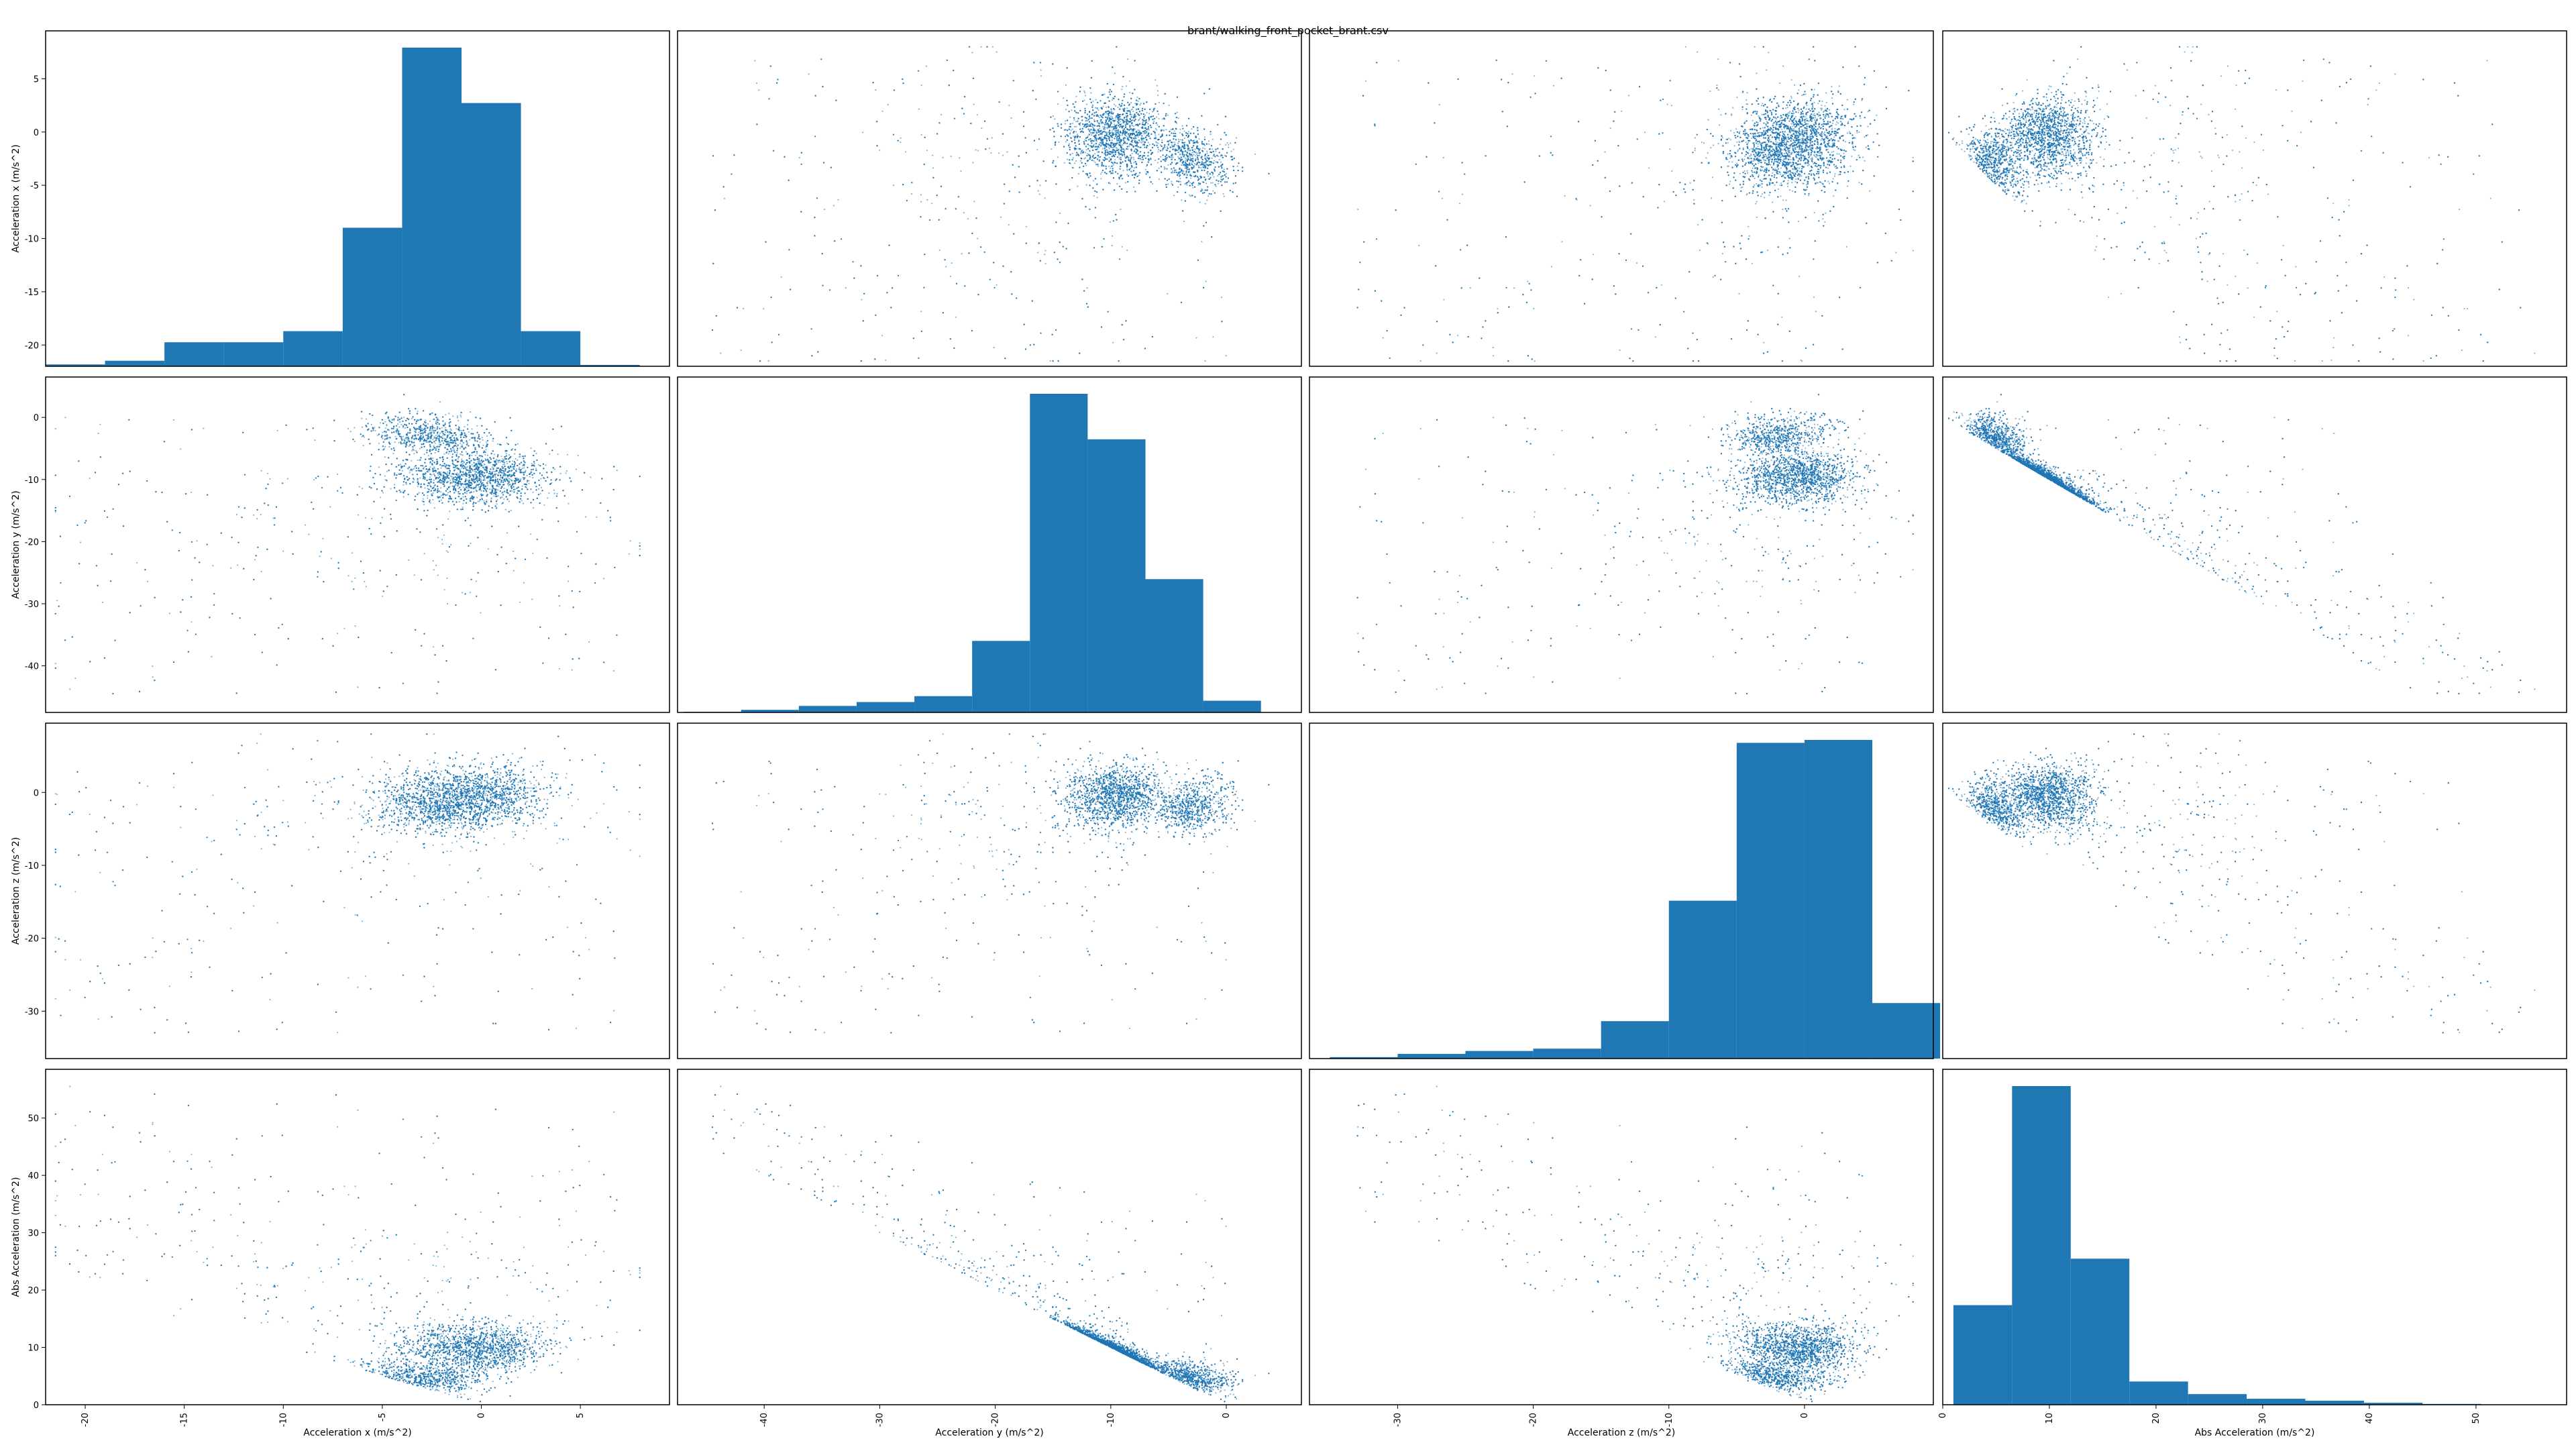 The image size is (2576, 1449). What do you see at coordinates (32, 240) in the screenshot?
I see `y-tick-label: -10` at bounding box center [32, 240].